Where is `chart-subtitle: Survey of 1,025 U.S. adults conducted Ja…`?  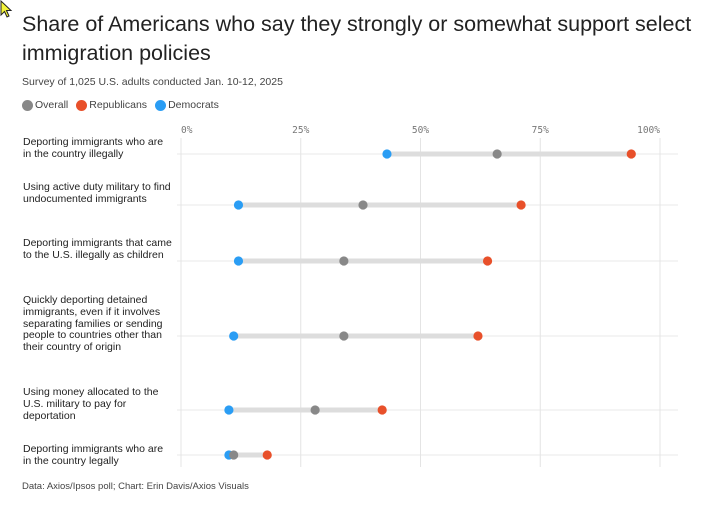
chart-subtitle: Survey of 1,025 U.S. adults conducted Ja… is located at coordinates (152, 82).